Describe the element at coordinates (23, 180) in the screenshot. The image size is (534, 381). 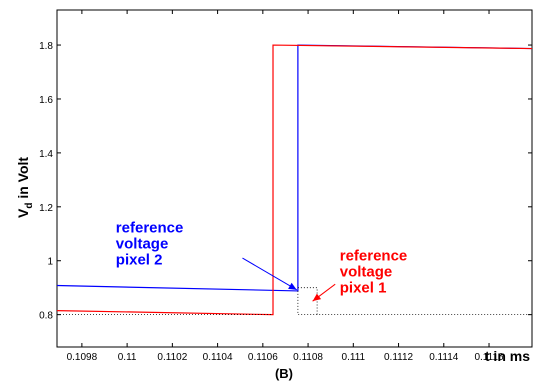
I see `y-axis-title-rest: in Volt` at that location.